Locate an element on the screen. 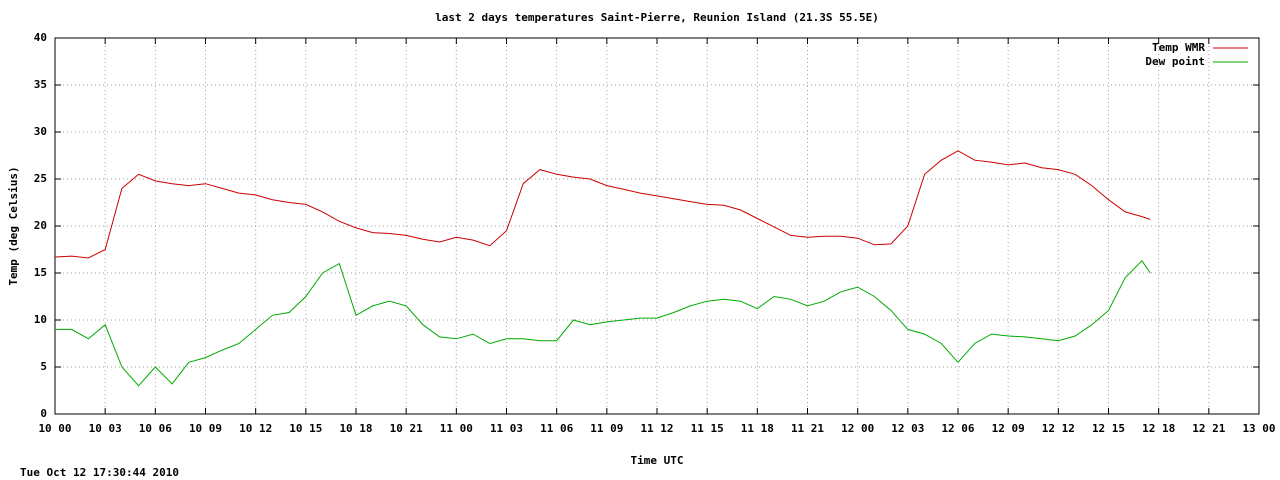 This screenshot has width=1280, height=480. x-tick-label: 12 21 is located at coordinates (1208, 428).